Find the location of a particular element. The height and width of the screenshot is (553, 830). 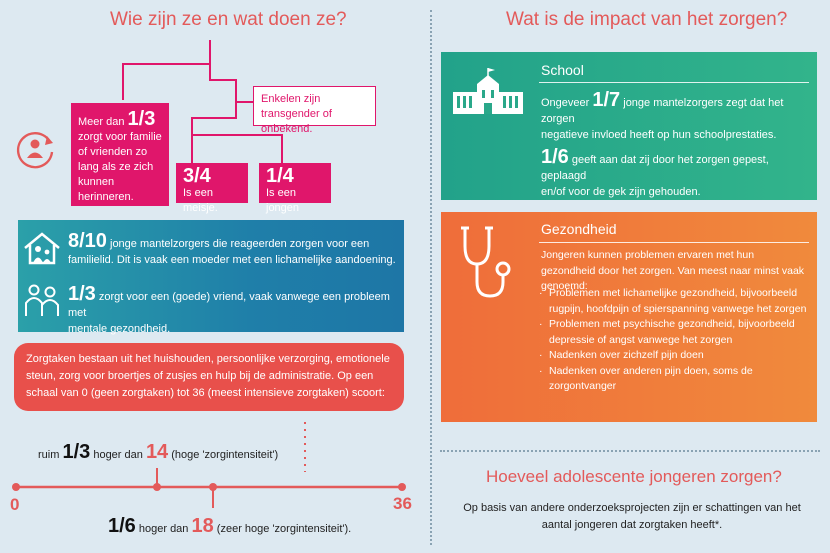

health-heading-rule is located at coordinates (674, 242).